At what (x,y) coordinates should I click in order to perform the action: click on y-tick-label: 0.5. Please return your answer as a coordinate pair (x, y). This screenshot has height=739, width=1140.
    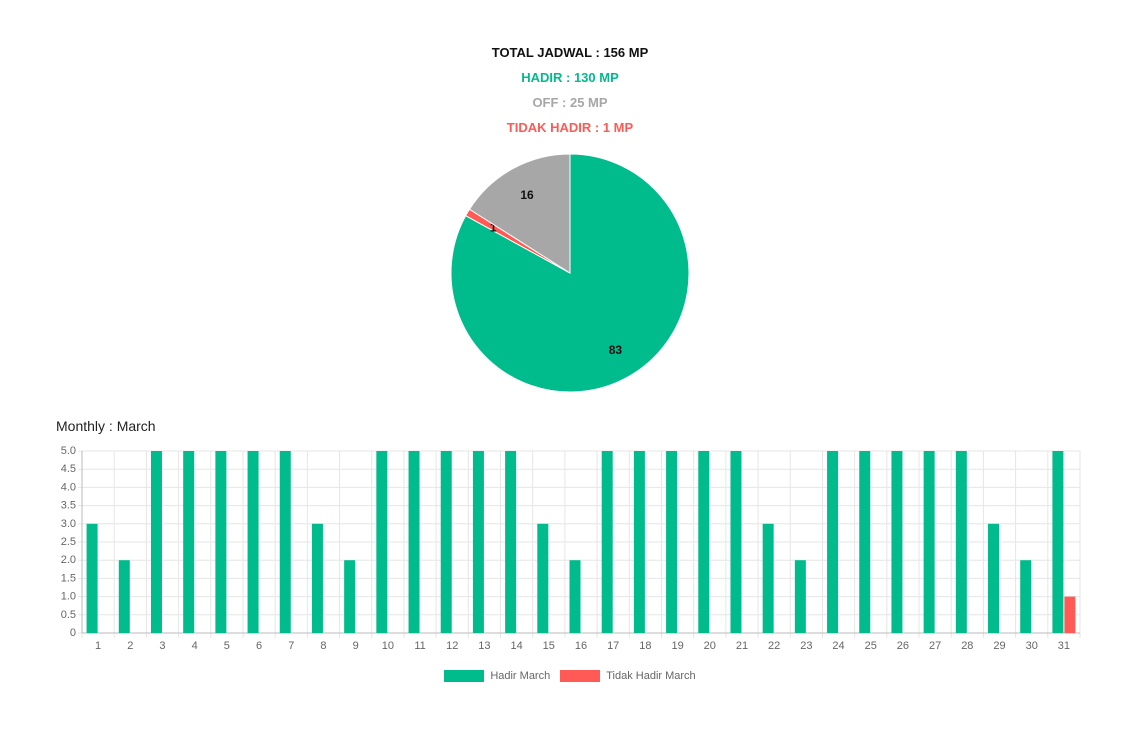
    Looking at the image, I should click on (68, 615).